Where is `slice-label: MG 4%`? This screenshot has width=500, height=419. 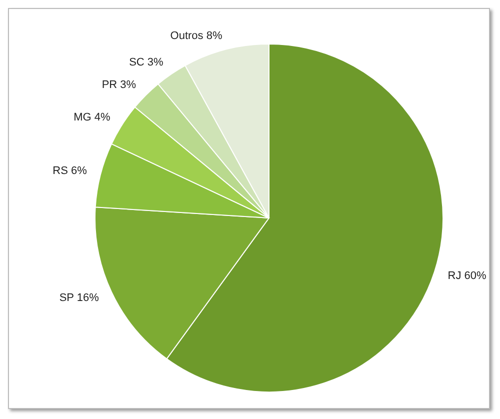
slice-label: MG 4% is located at coordinates (92, 117).